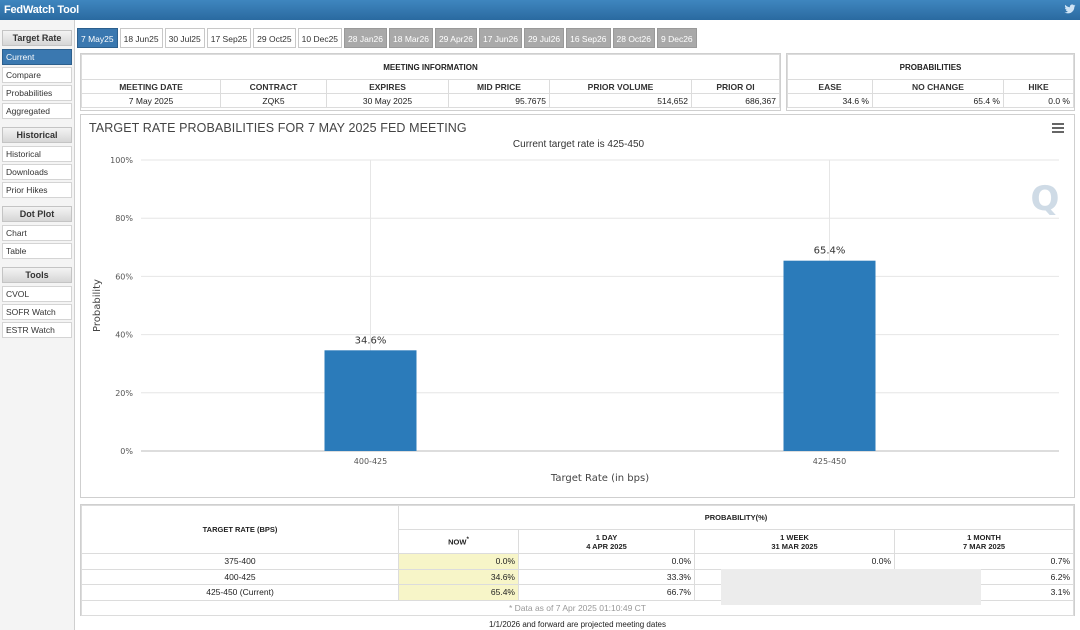 This screenshot has width=1080, height=630. Describe the element at coordinates (273, 86) in the screenshot. I see `column-header: CONTRACT` at that location.